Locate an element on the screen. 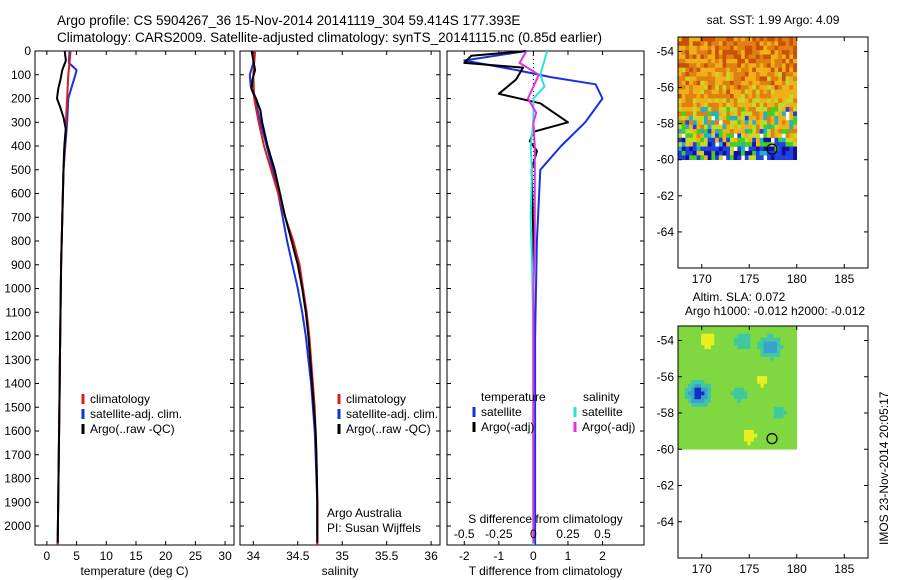 The width and height of the screenshot is (900, 580). x-tick-label: -1 is located at coordinates (499, 556).